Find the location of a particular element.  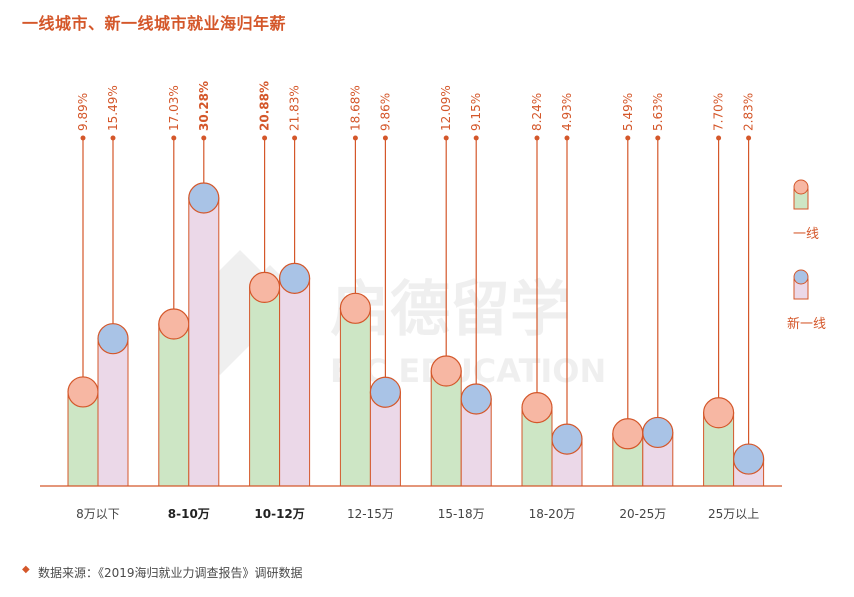

legend: 一线 新一线 is located at coordinates (806, 255).